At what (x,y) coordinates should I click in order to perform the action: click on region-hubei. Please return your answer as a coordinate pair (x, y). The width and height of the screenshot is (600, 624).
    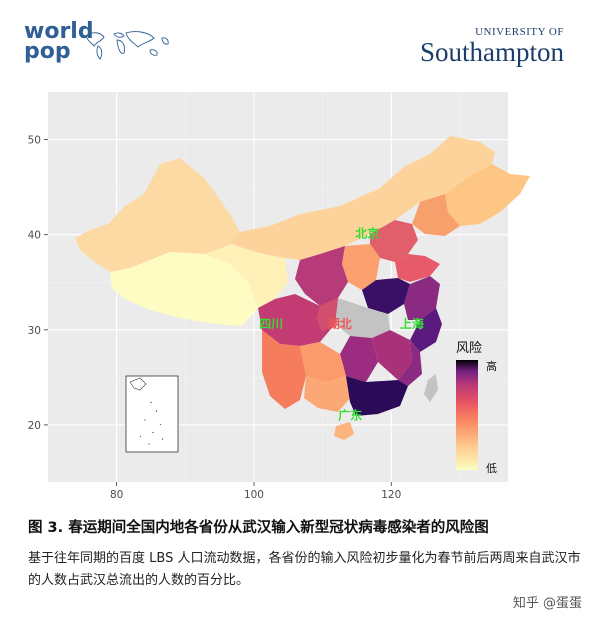
    Looking at the image, I should click on (362, 318).